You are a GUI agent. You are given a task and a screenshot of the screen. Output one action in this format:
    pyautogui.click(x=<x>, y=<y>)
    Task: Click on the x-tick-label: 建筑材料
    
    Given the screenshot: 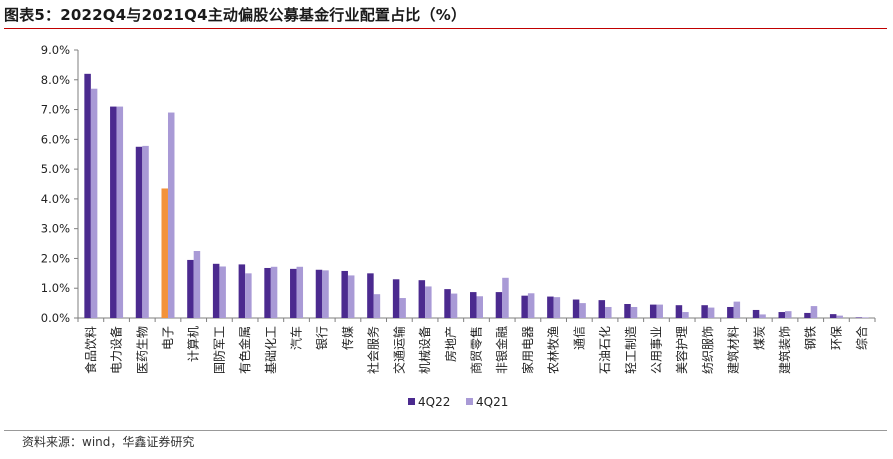 What is the action you would take?
    pyautogui.click(x=733, y=350)
    